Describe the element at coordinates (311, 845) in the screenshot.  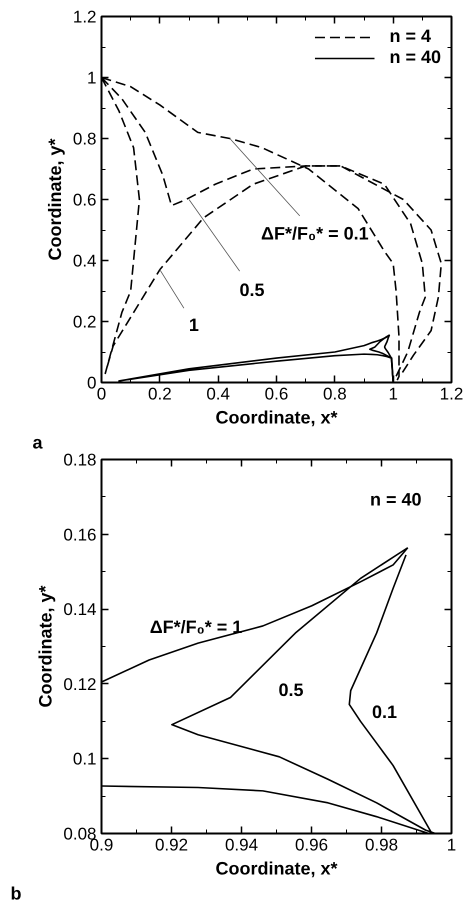
I see `x-tick-label: 0.96` at that location.